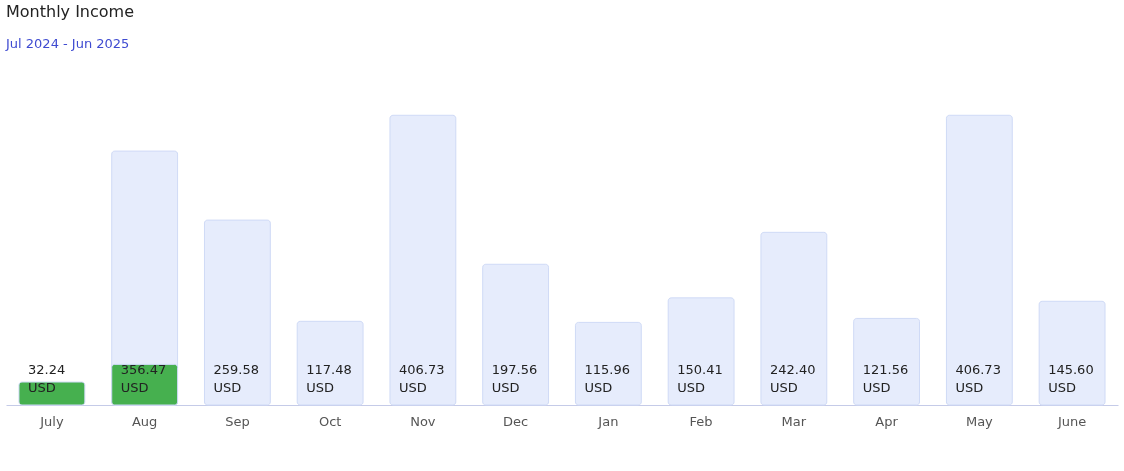 This screenshot has width=1124, height=471. What do you see at coordinates (46, 378) in the screenshot?
I see `data-label: 32.24 USD` at bounding box center [46, 378].